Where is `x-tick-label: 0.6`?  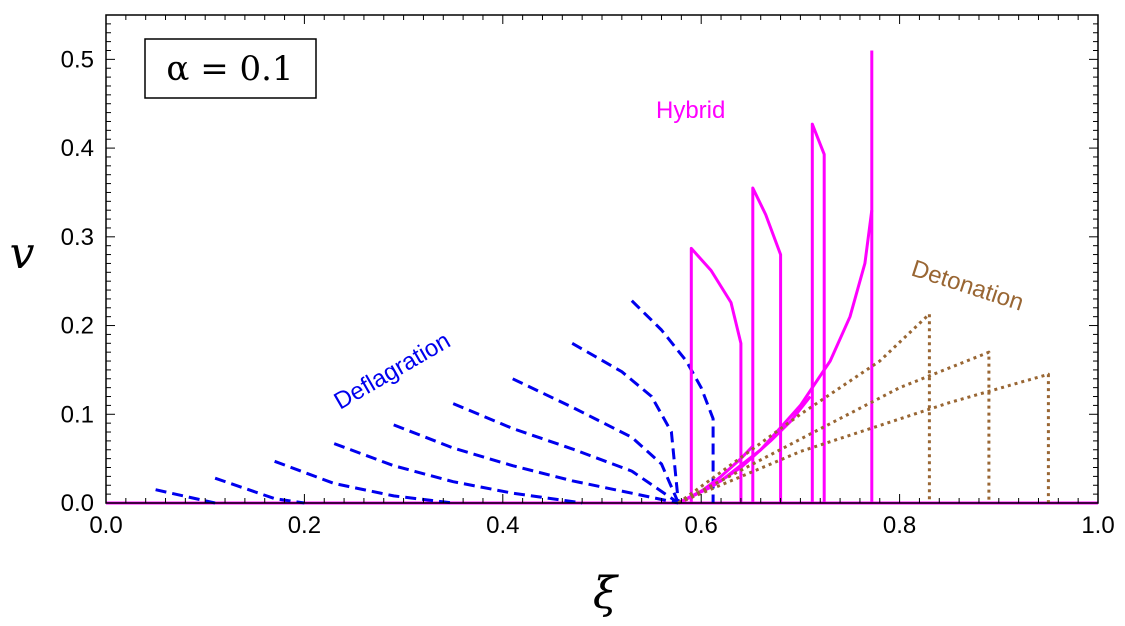 x-tick-label: 0.6 is located at coordinates (701, 525).